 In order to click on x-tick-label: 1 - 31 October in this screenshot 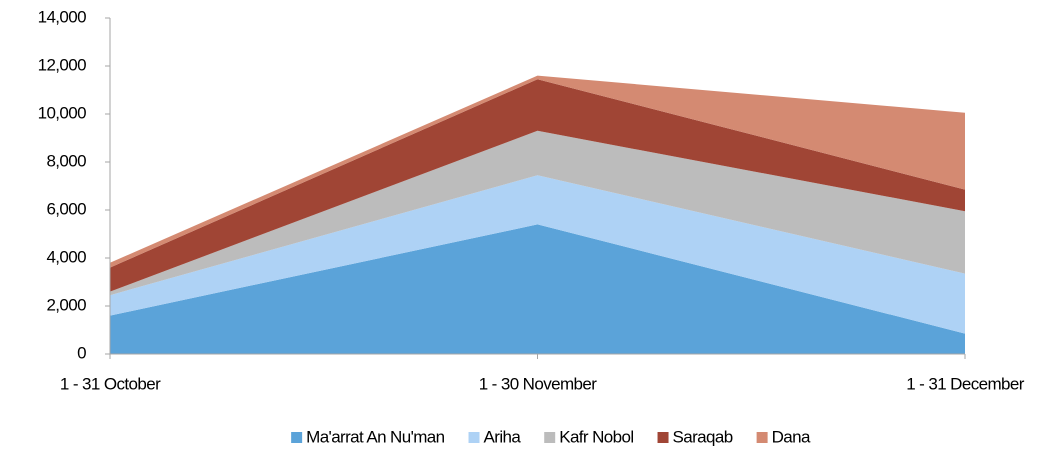, I will do `click(110, 383)`.